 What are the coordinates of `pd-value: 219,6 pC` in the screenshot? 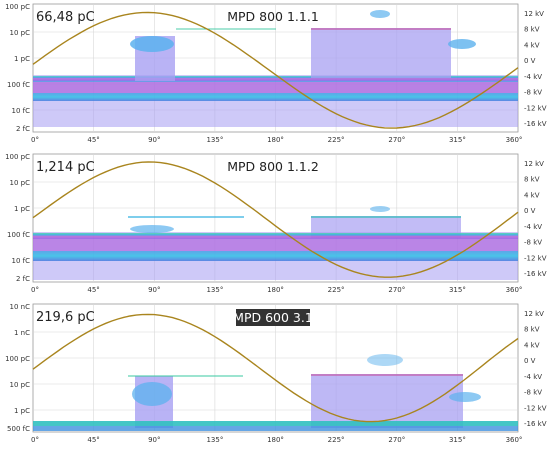 It's located at (65, 317).